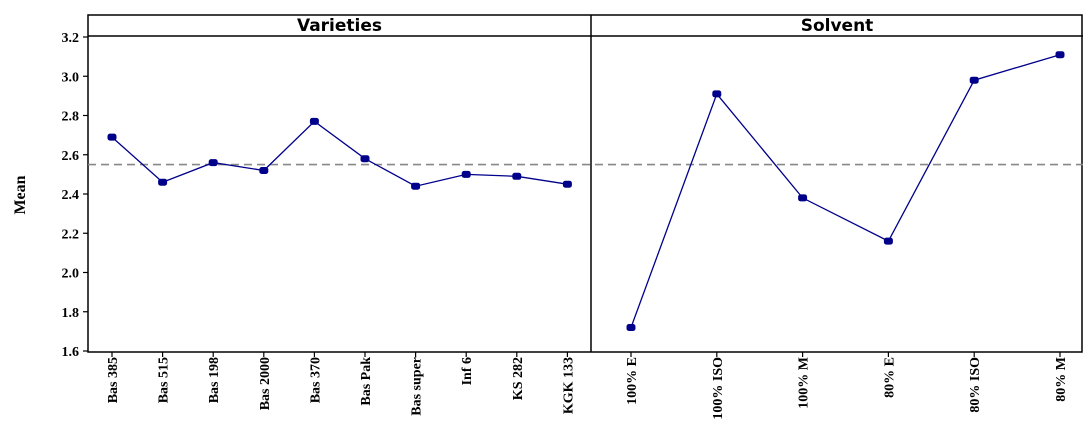 Image resolution: width=1083 pixels, height=442 pixels. What do you see at coordinates (113, 380) in the screenshot?
I see `x-tick-label: Bas 385` at bounding box center [113, 380].